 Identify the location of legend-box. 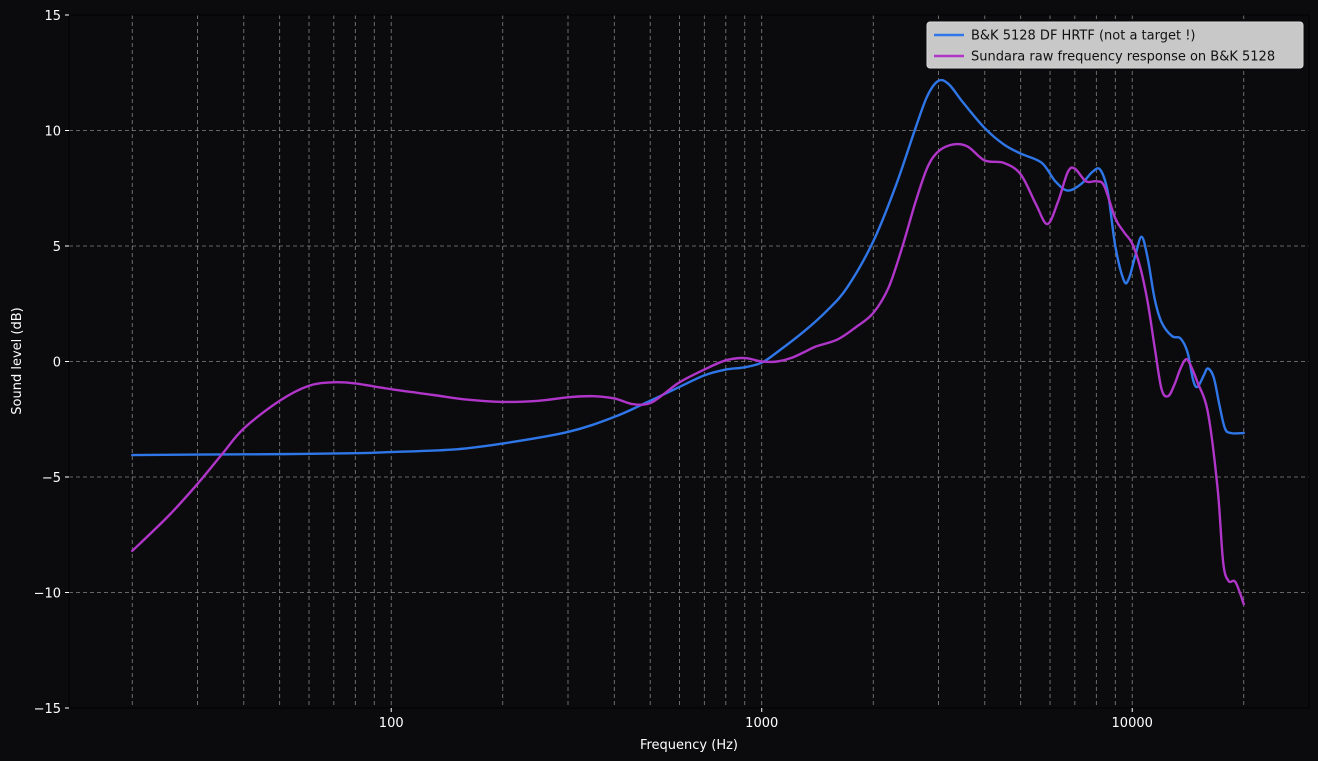
(1115, 45).